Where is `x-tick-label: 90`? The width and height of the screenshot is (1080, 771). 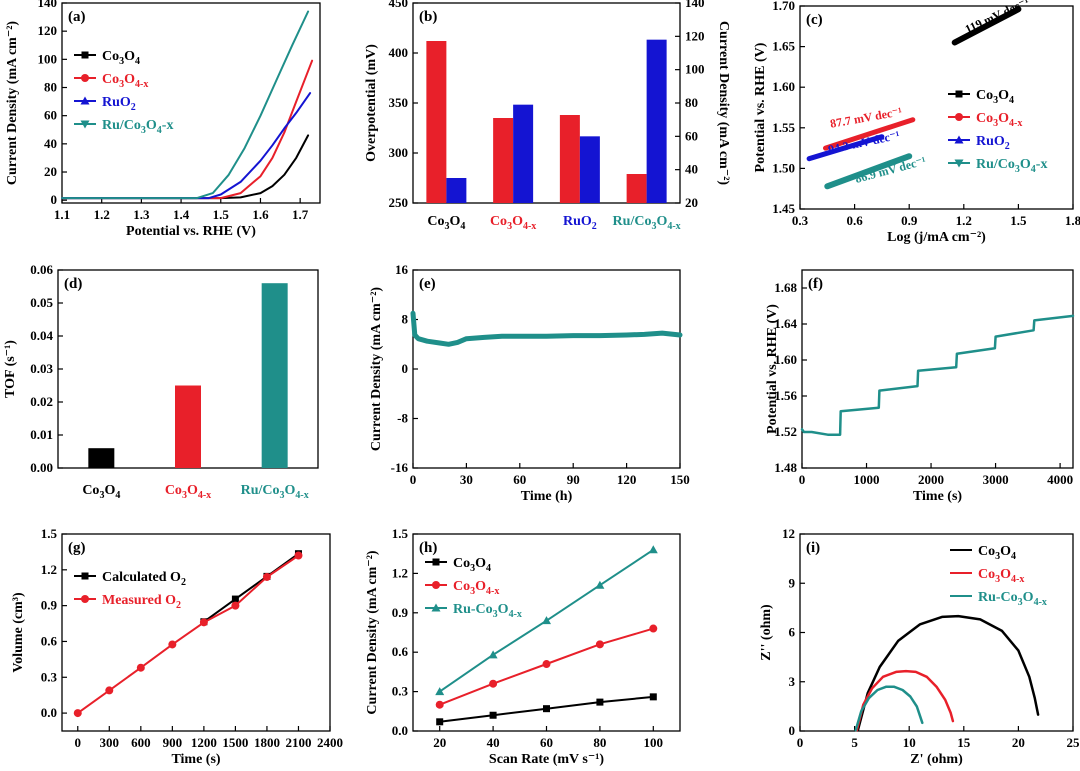
x-tick-label: 90 is located at coordinates (573, 479).